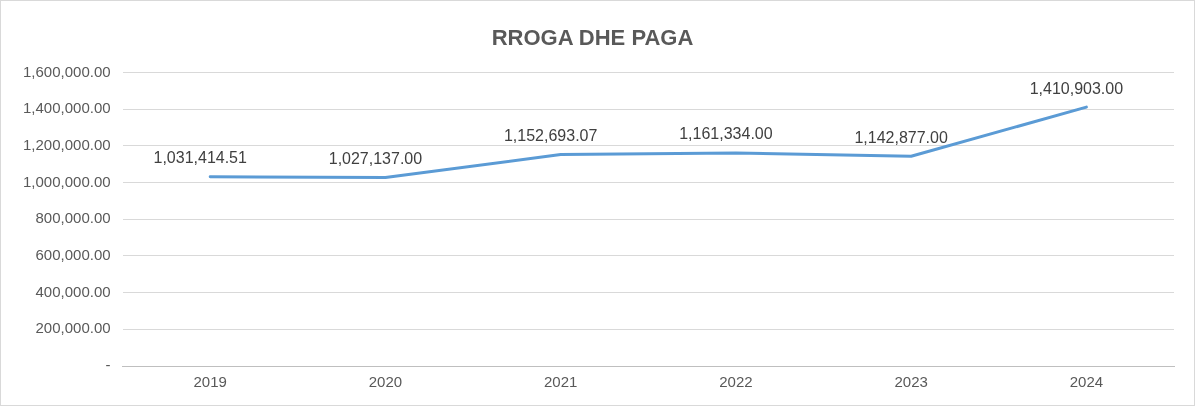  Describe the element at coordinates (66, 71) in the screenshot. I see `y-tick-label: 1,600,000.00` at that location.